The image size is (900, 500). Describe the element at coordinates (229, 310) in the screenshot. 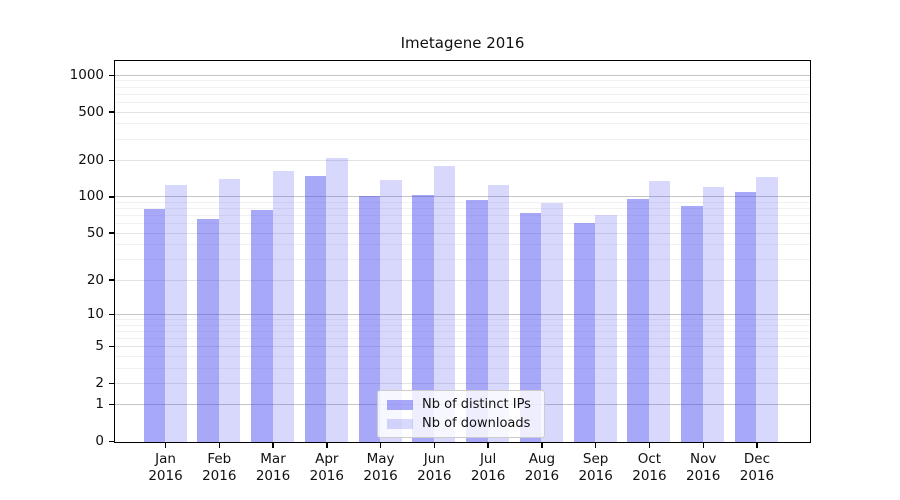

I see `bar-downloads-feb` at that location.